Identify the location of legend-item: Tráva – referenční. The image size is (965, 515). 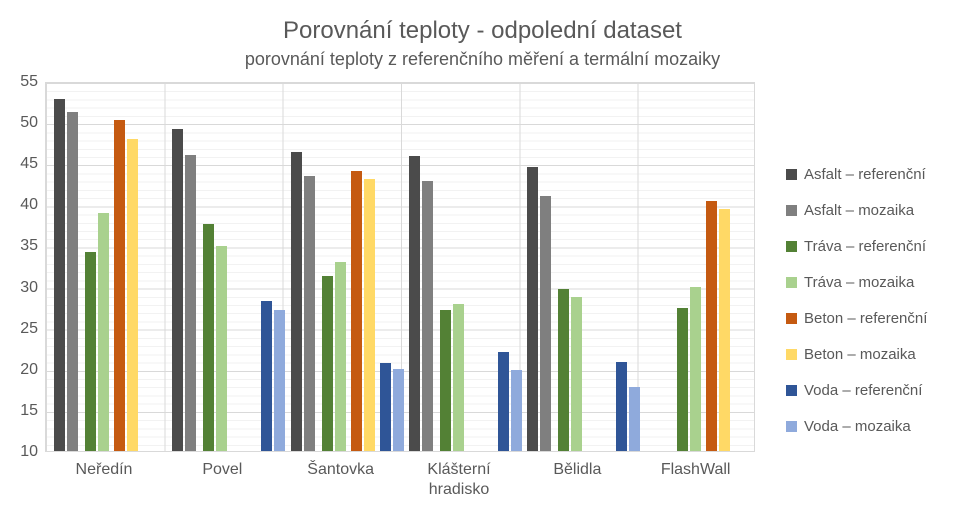
(875, 246).